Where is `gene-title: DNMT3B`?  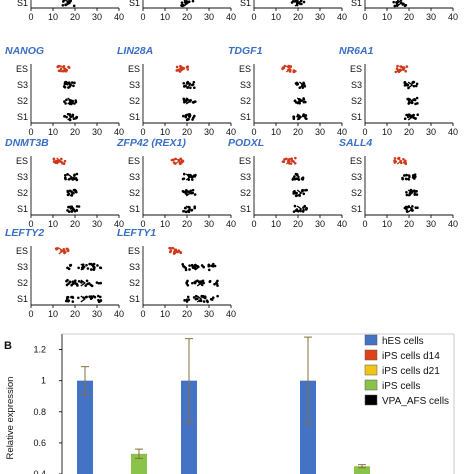
gene-title: DNMT3B is located at coordinates (27, 143).